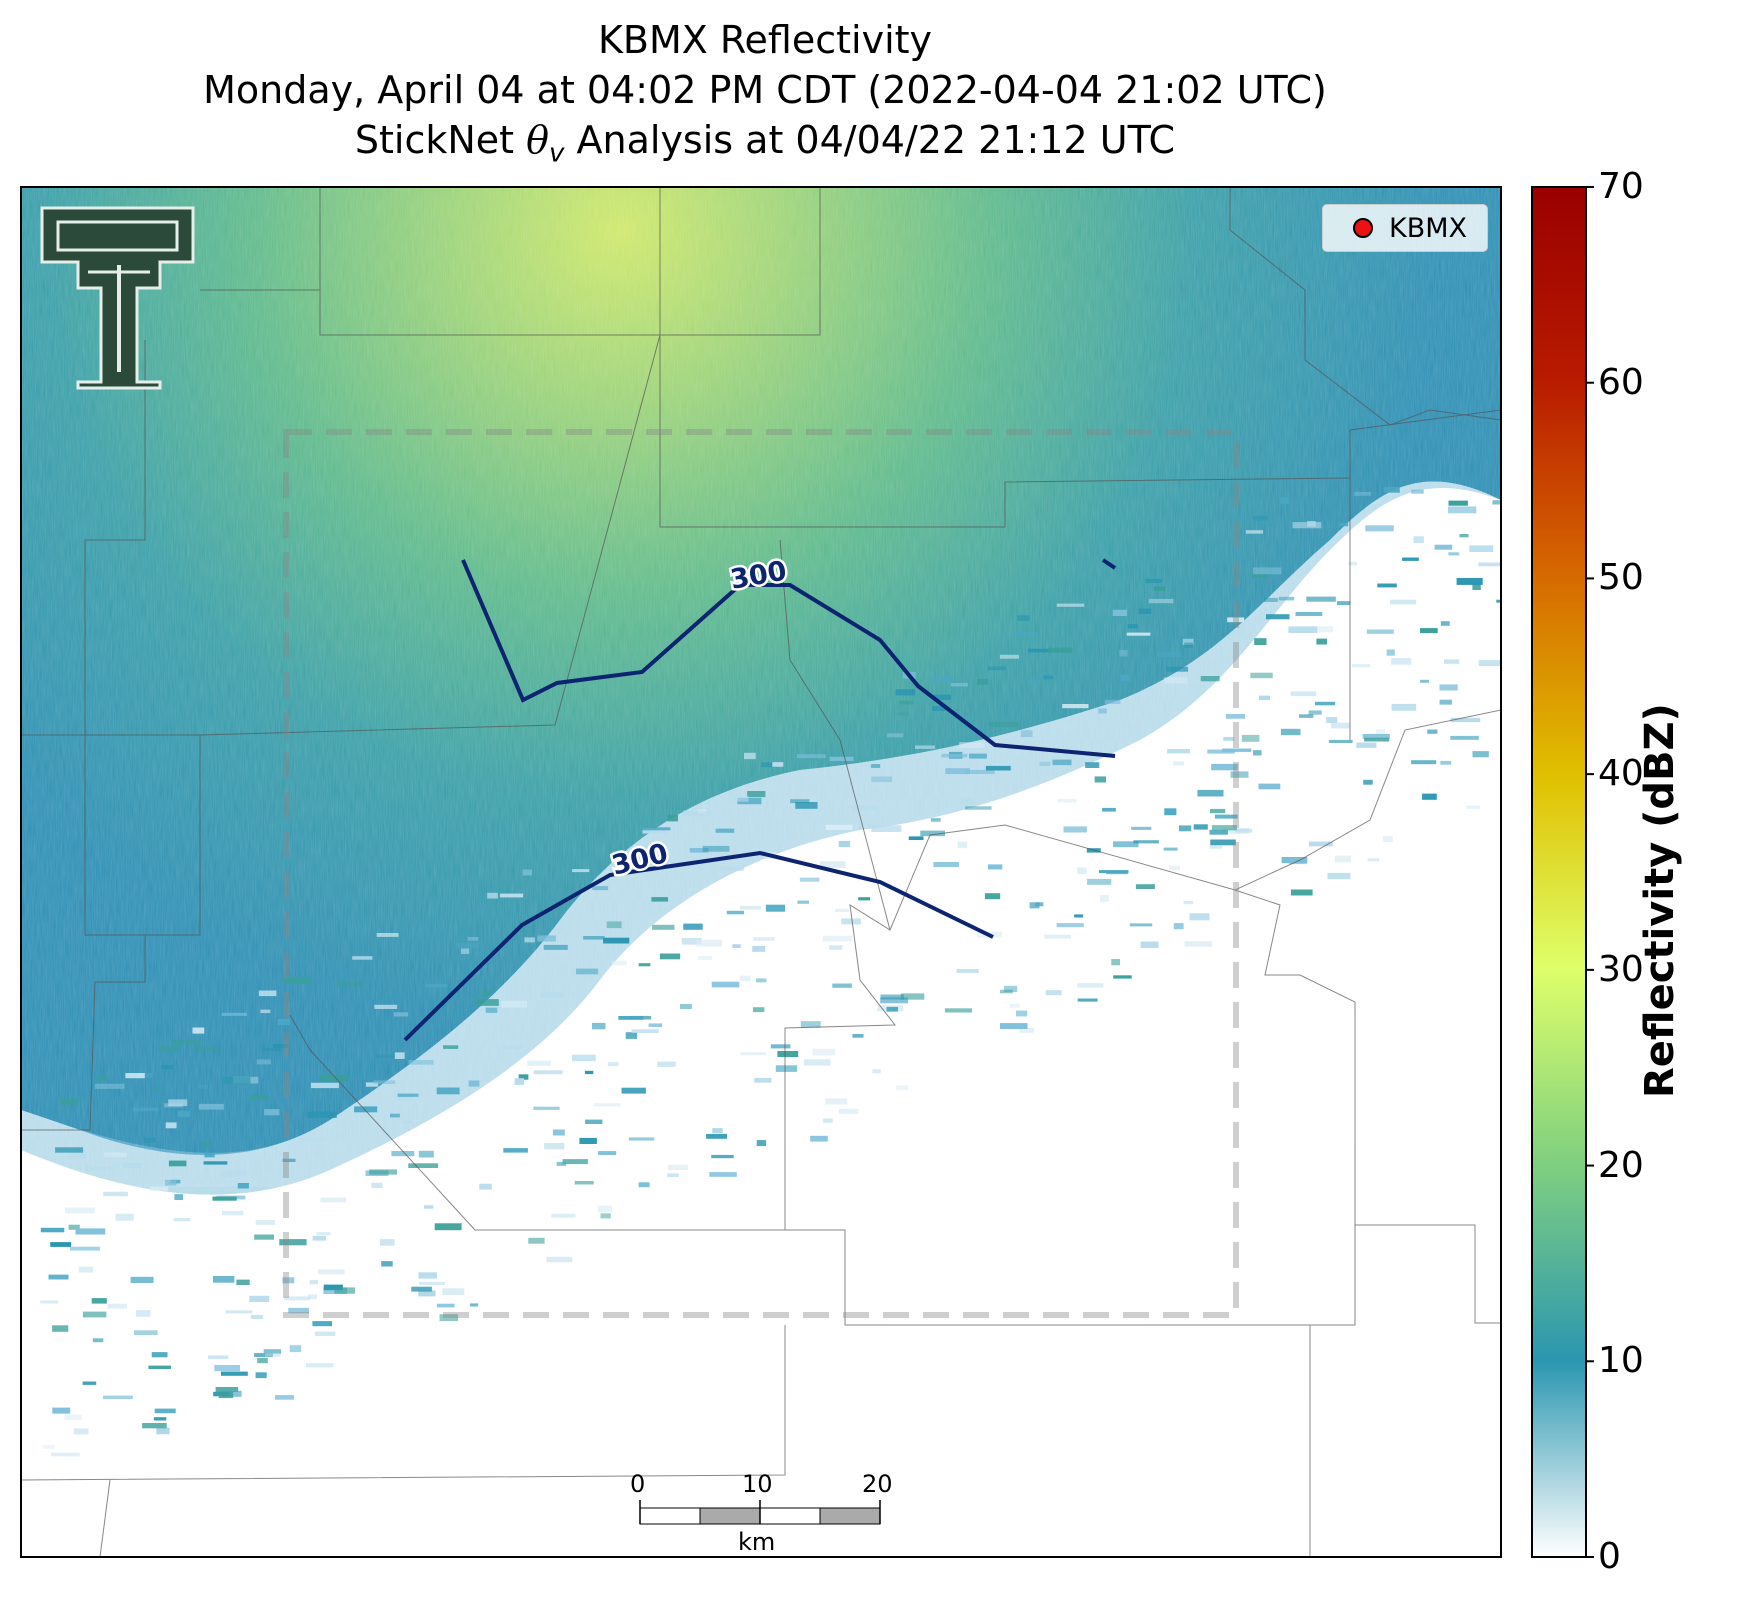 The image size is (1738, 1600). I want to click on title-line-1: KBMX Reflectivity, so click(765, 40).